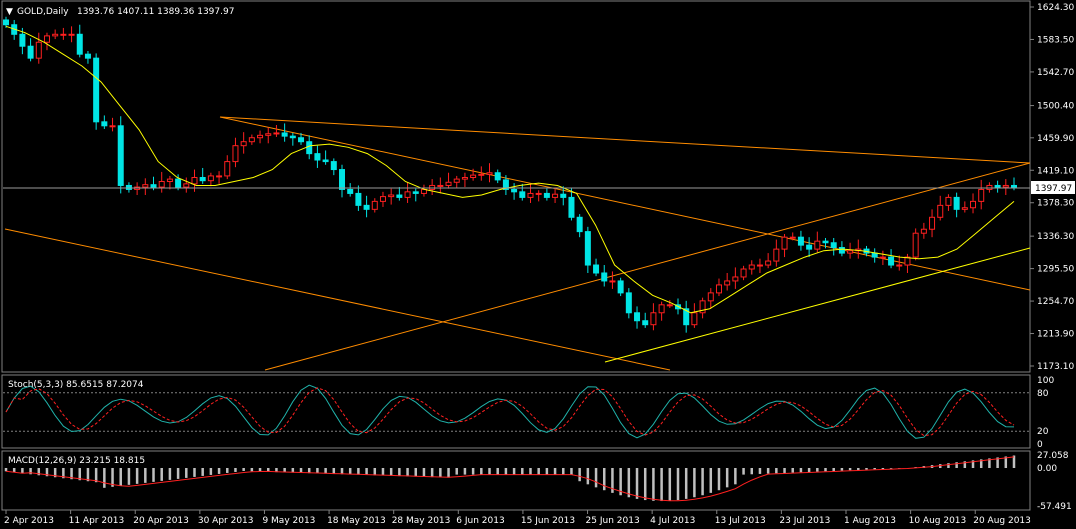  I want to click on price-tick-label: 1295.50, so click(1055, 270).